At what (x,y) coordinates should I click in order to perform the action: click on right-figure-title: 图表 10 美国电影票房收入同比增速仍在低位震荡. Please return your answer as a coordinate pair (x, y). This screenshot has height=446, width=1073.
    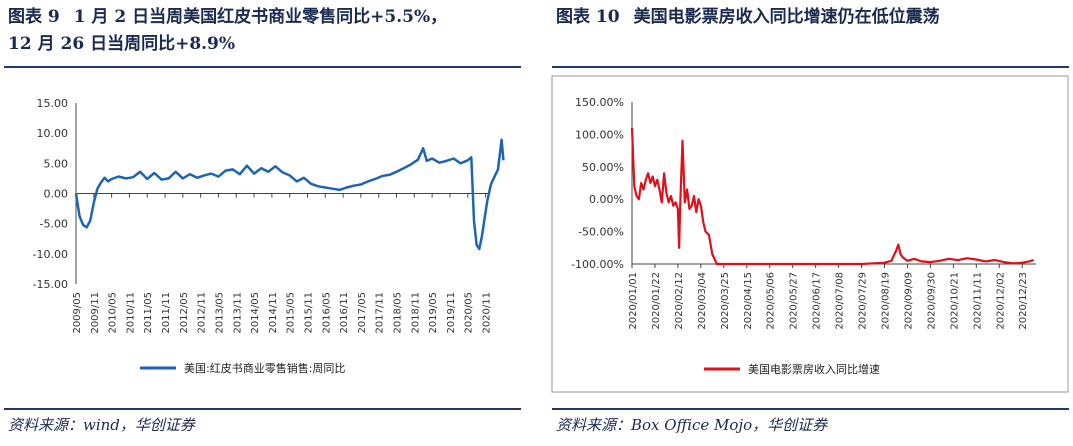
    Looking at the image, I should click on (811, 17).